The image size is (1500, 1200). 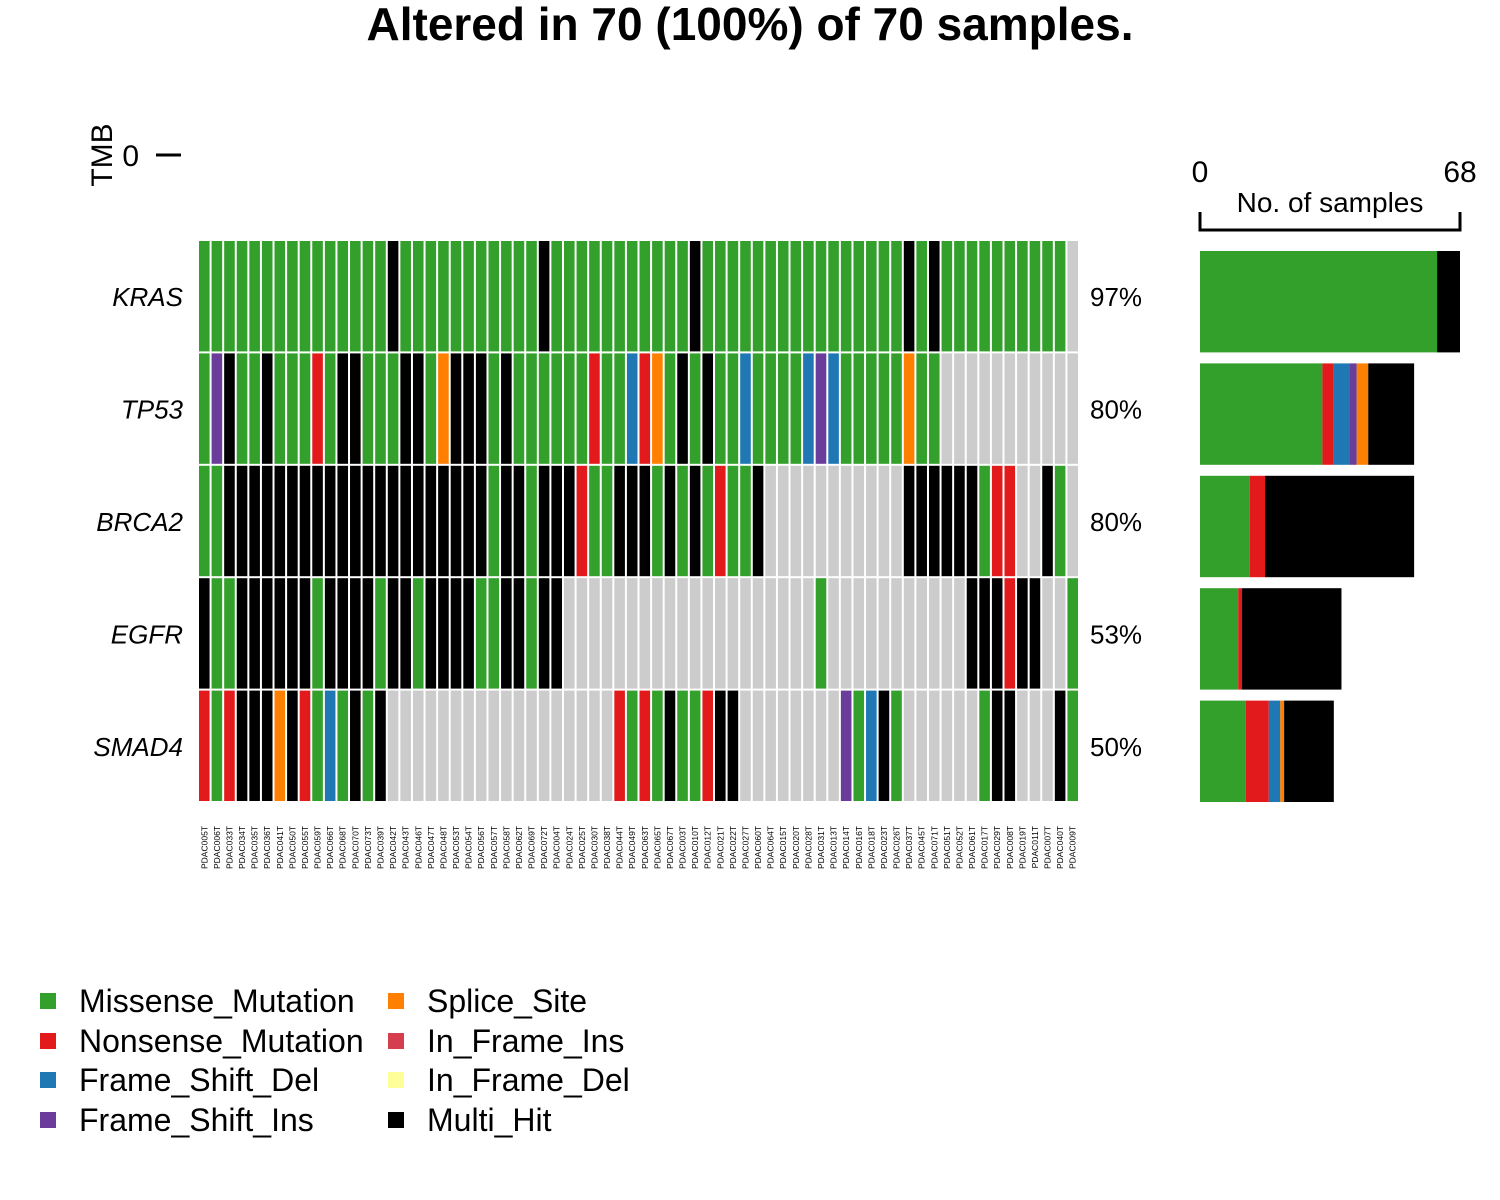 I want to click on legend-swatch-in-frame-ins, so click(x=396, y=1040).